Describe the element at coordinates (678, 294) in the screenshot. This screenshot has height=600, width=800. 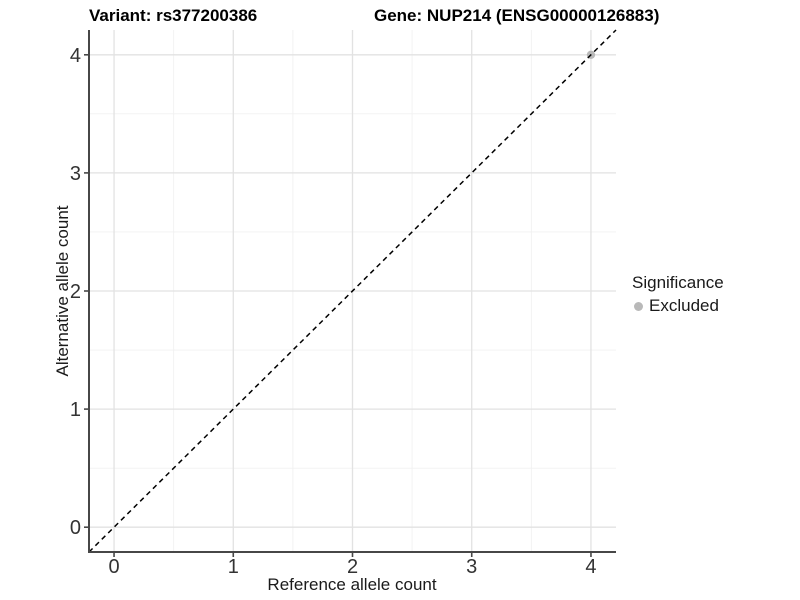
I see `legend: Significance Excluded` at that location.